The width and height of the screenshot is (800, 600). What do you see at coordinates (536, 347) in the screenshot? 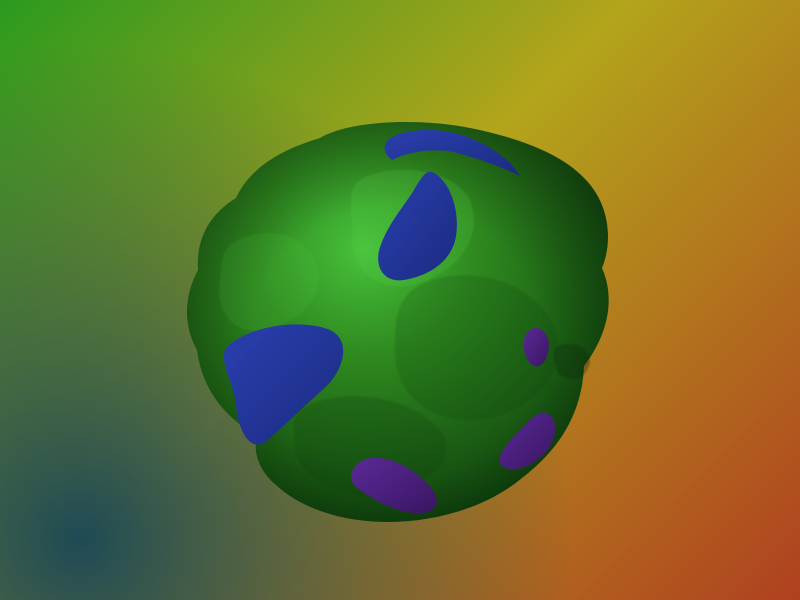
I see `purple-spot-right-small` at bounding box center [536, 347].